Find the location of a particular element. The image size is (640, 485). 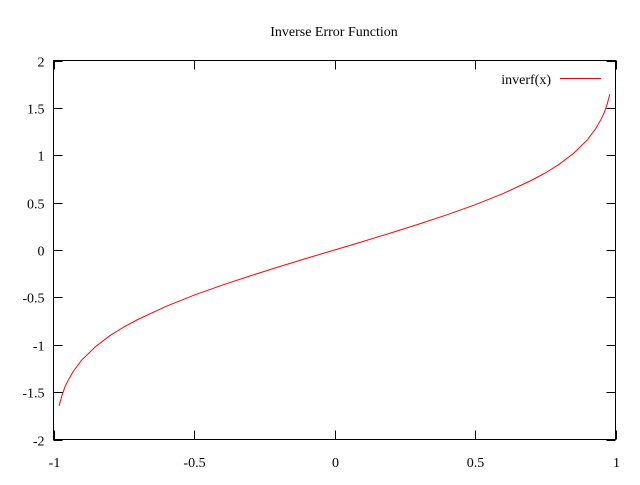

x-tick-label: 0 is located at coordinates (335, 463).